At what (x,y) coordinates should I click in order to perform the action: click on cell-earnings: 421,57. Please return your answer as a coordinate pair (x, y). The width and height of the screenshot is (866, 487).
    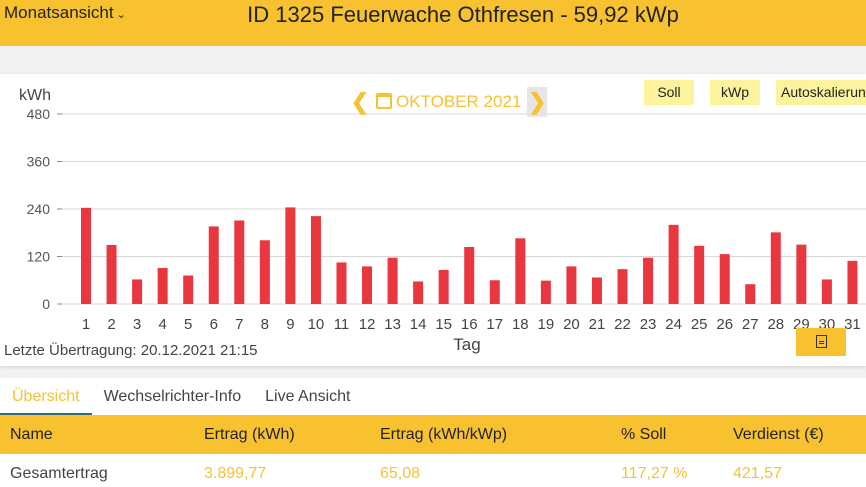
    Looking at the image, I should click on (757, 473).